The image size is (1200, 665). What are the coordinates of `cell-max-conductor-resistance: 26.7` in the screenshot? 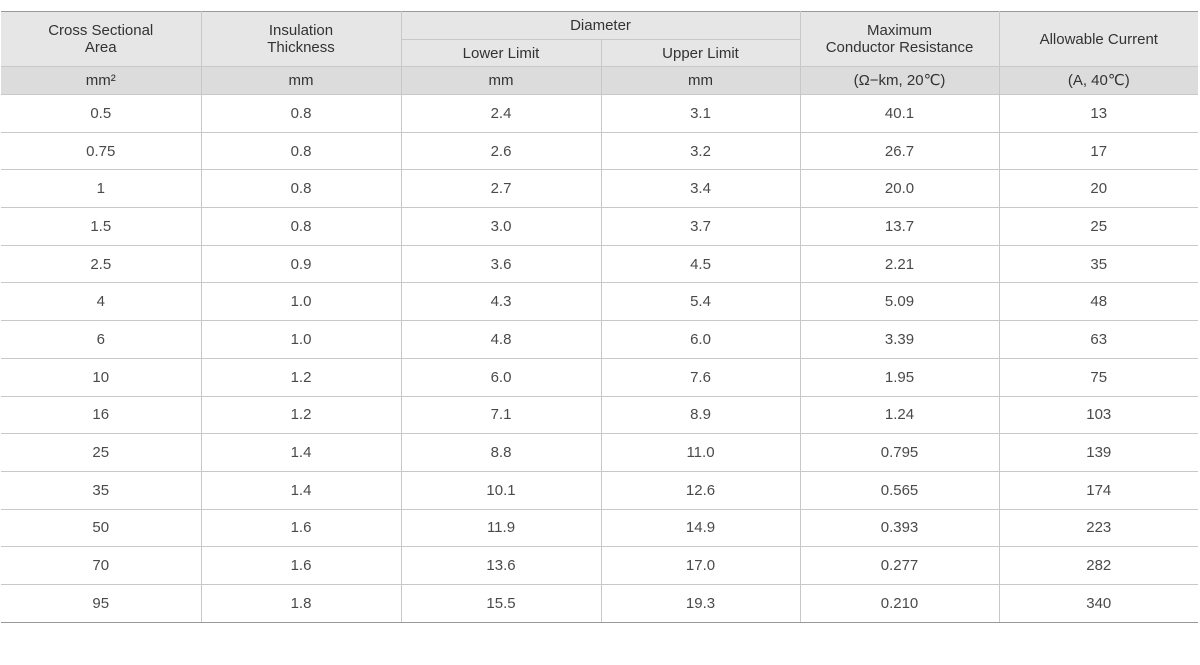 It's located at (899, 151).